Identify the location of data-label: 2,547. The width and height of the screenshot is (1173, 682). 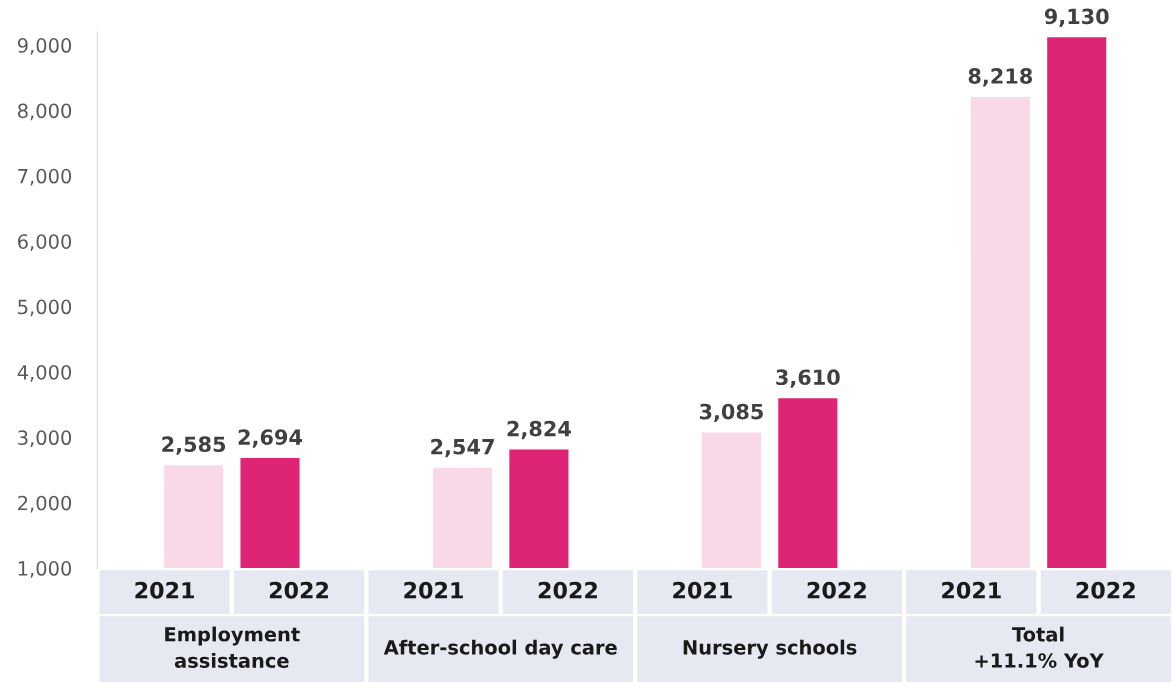
(462, 448).